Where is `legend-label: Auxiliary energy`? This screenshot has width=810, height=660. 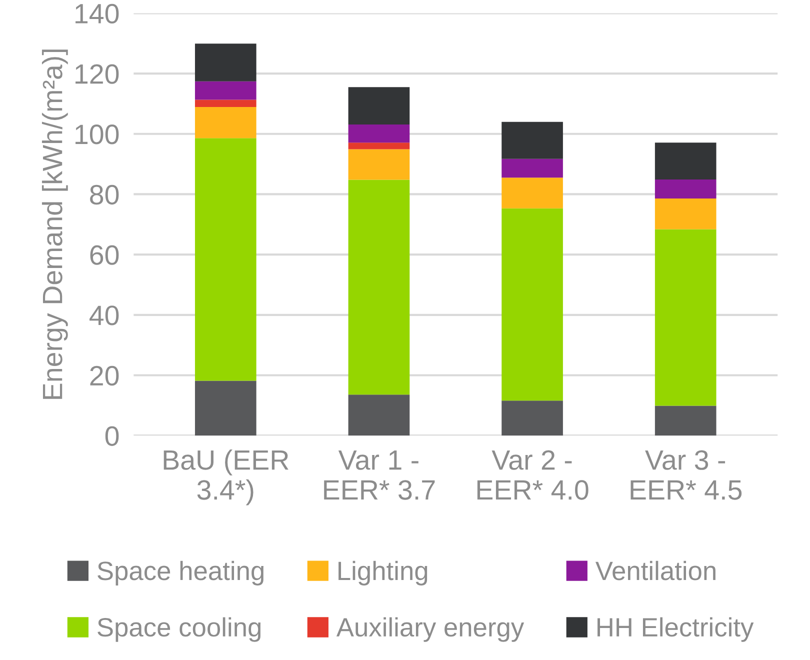
legend-label: Auxiliary energy is located at coordinates (430, 629).